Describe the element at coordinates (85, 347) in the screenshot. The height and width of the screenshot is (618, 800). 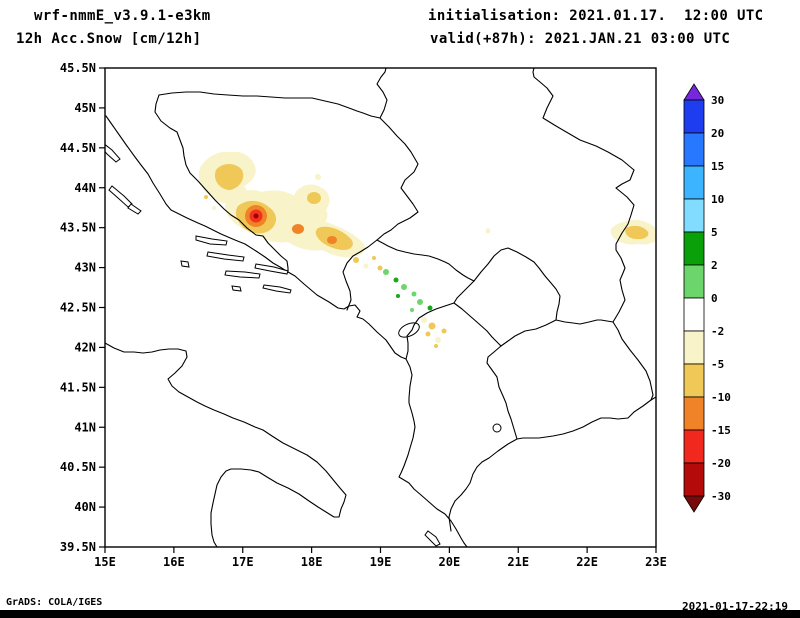
I see `y-tick-label: 42N` at that location.